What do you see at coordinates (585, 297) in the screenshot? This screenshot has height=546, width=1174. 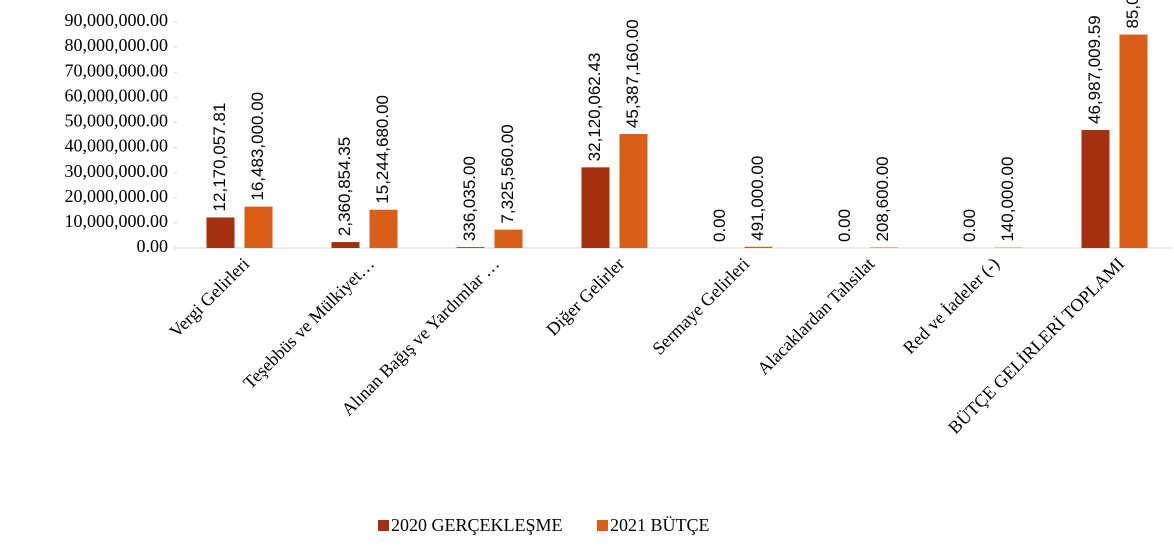 I see `x-tick-label: Diğer Gelirler` at bounding box center [585, 297].